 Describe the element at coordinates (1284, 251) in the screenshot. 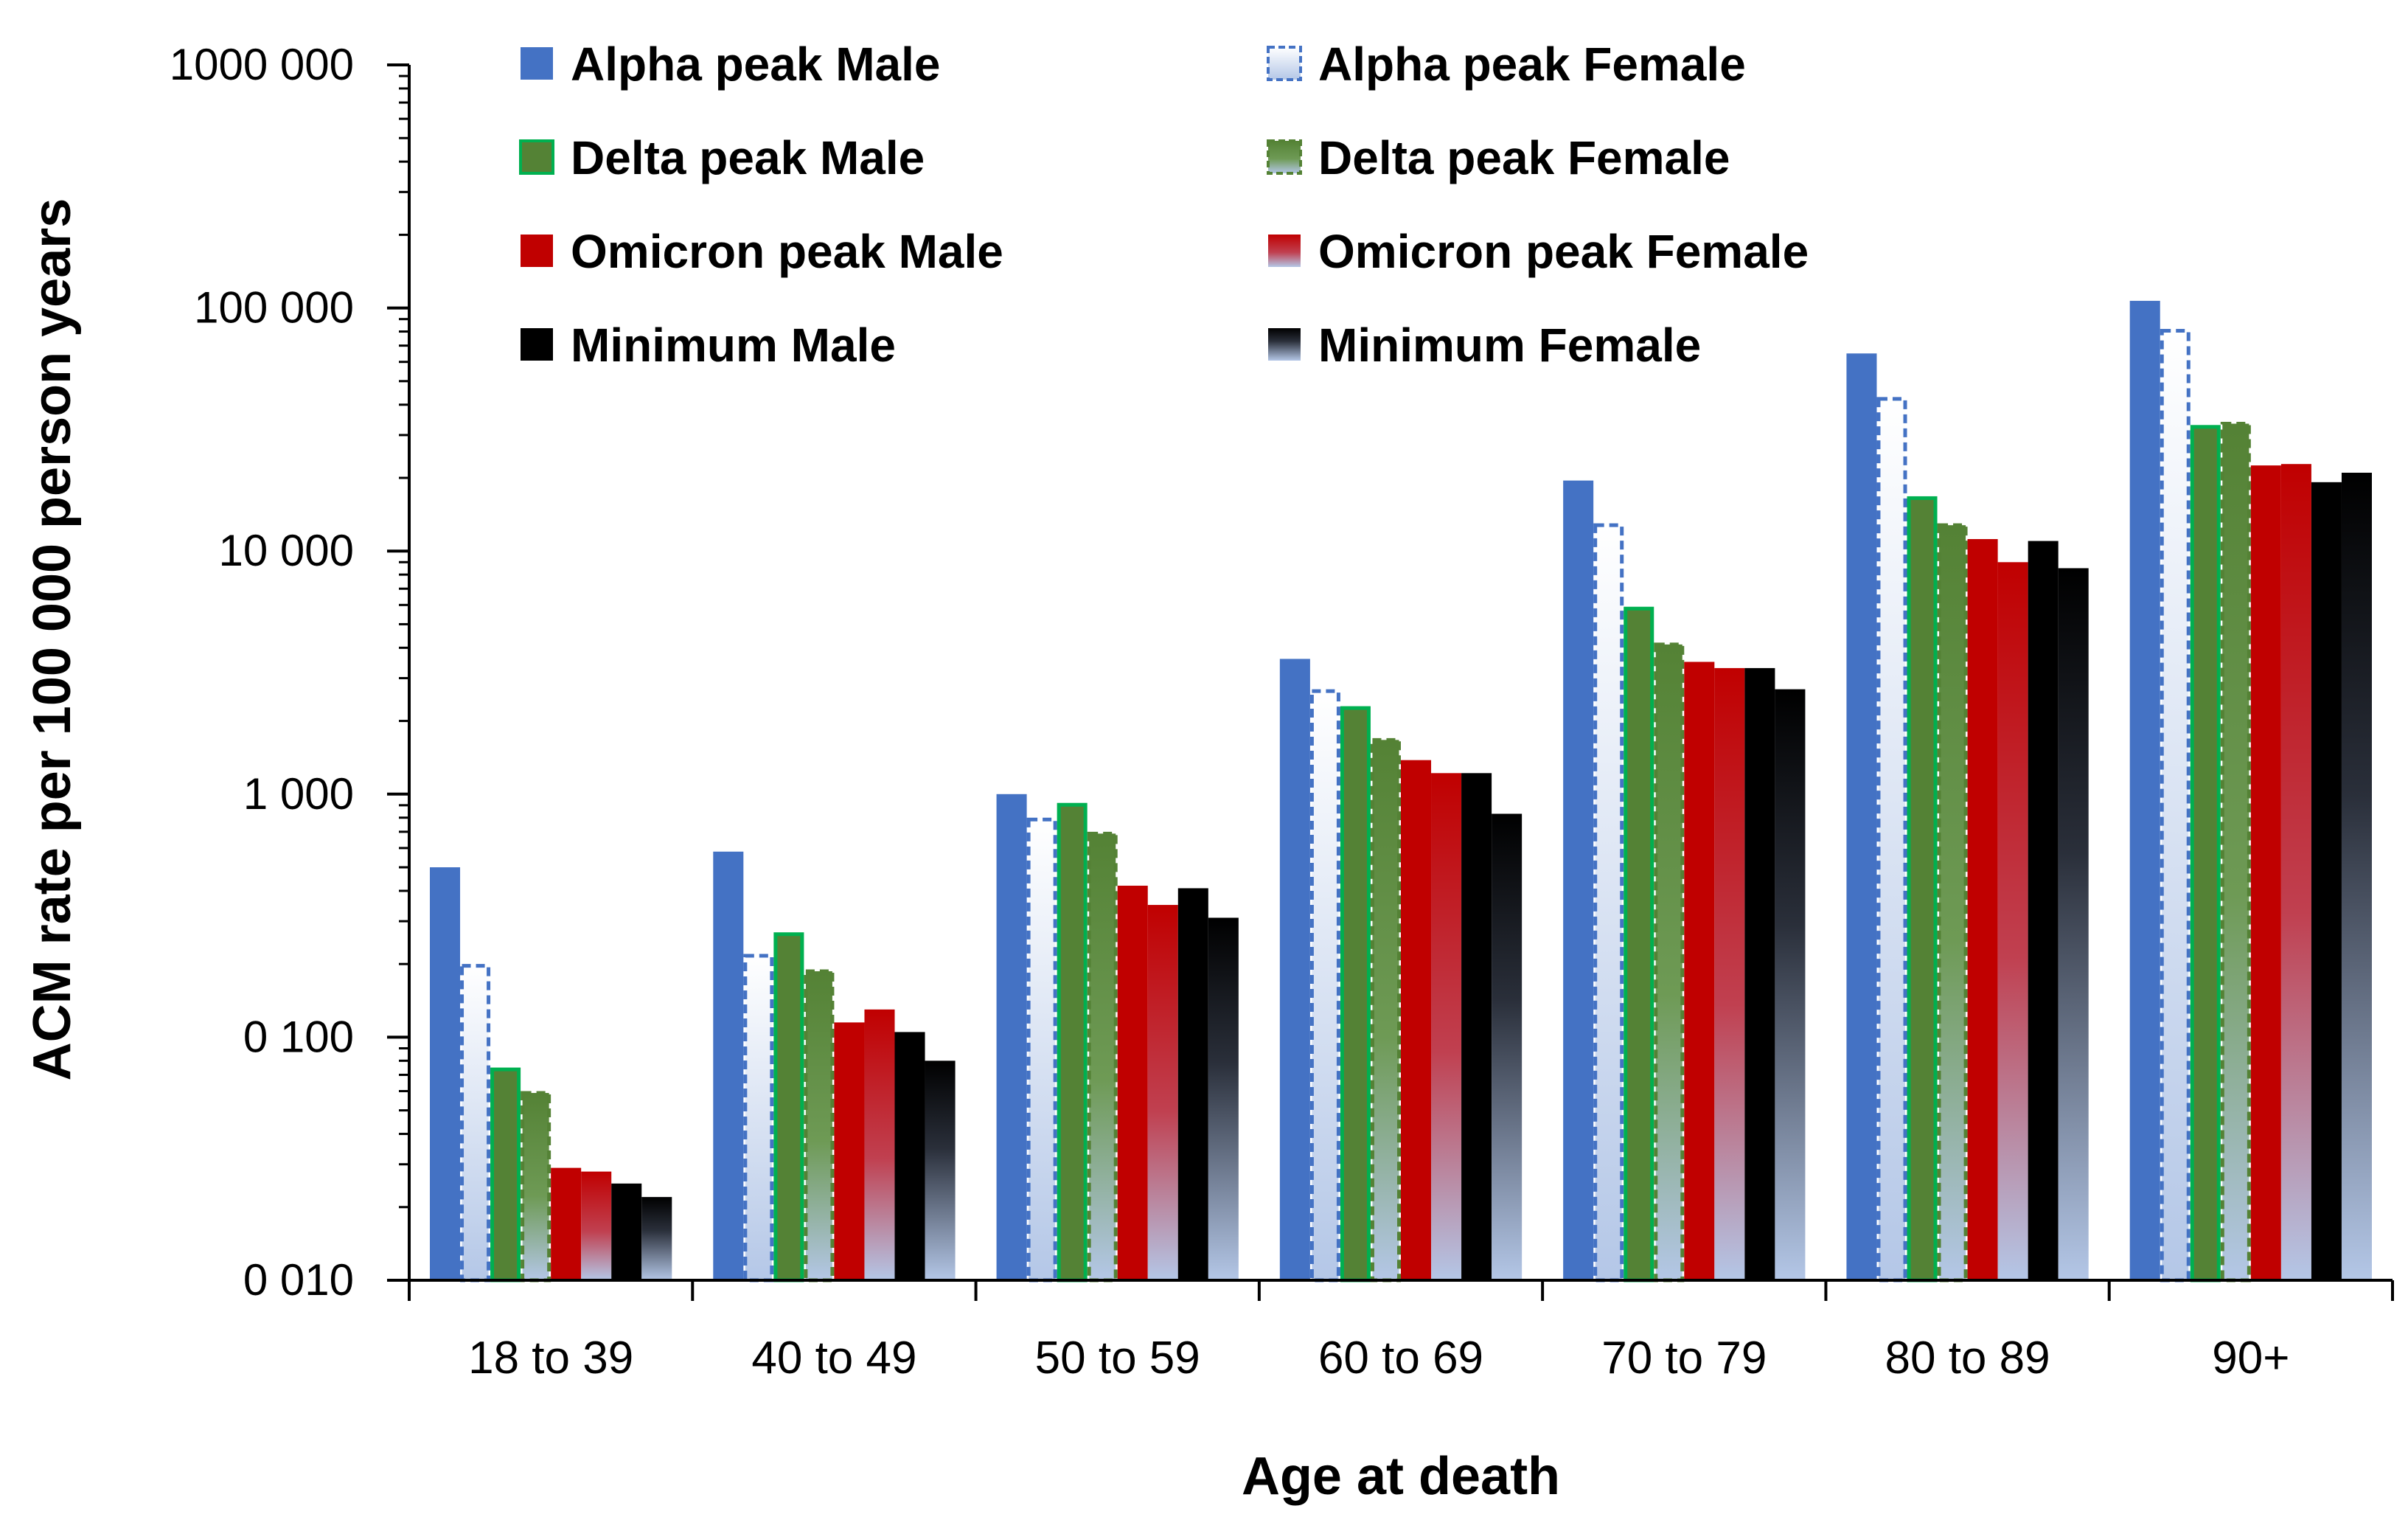

I see `legend-swatch-omicron-peak-female` at that location.